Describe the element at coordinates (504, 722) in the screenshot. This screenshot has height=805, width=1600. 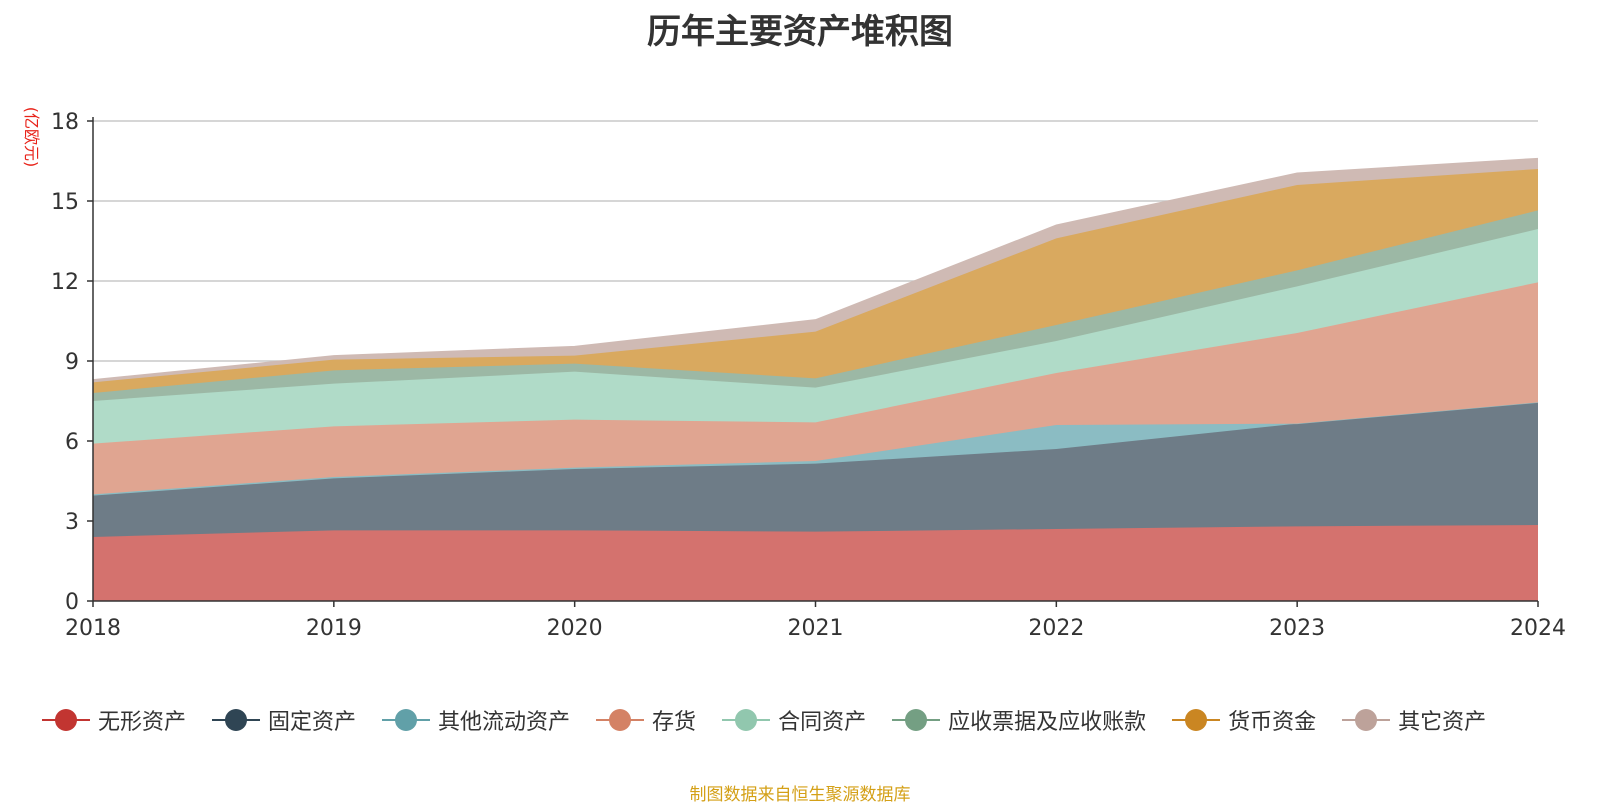
I see `legend-label: 其他流动资产` at that location.